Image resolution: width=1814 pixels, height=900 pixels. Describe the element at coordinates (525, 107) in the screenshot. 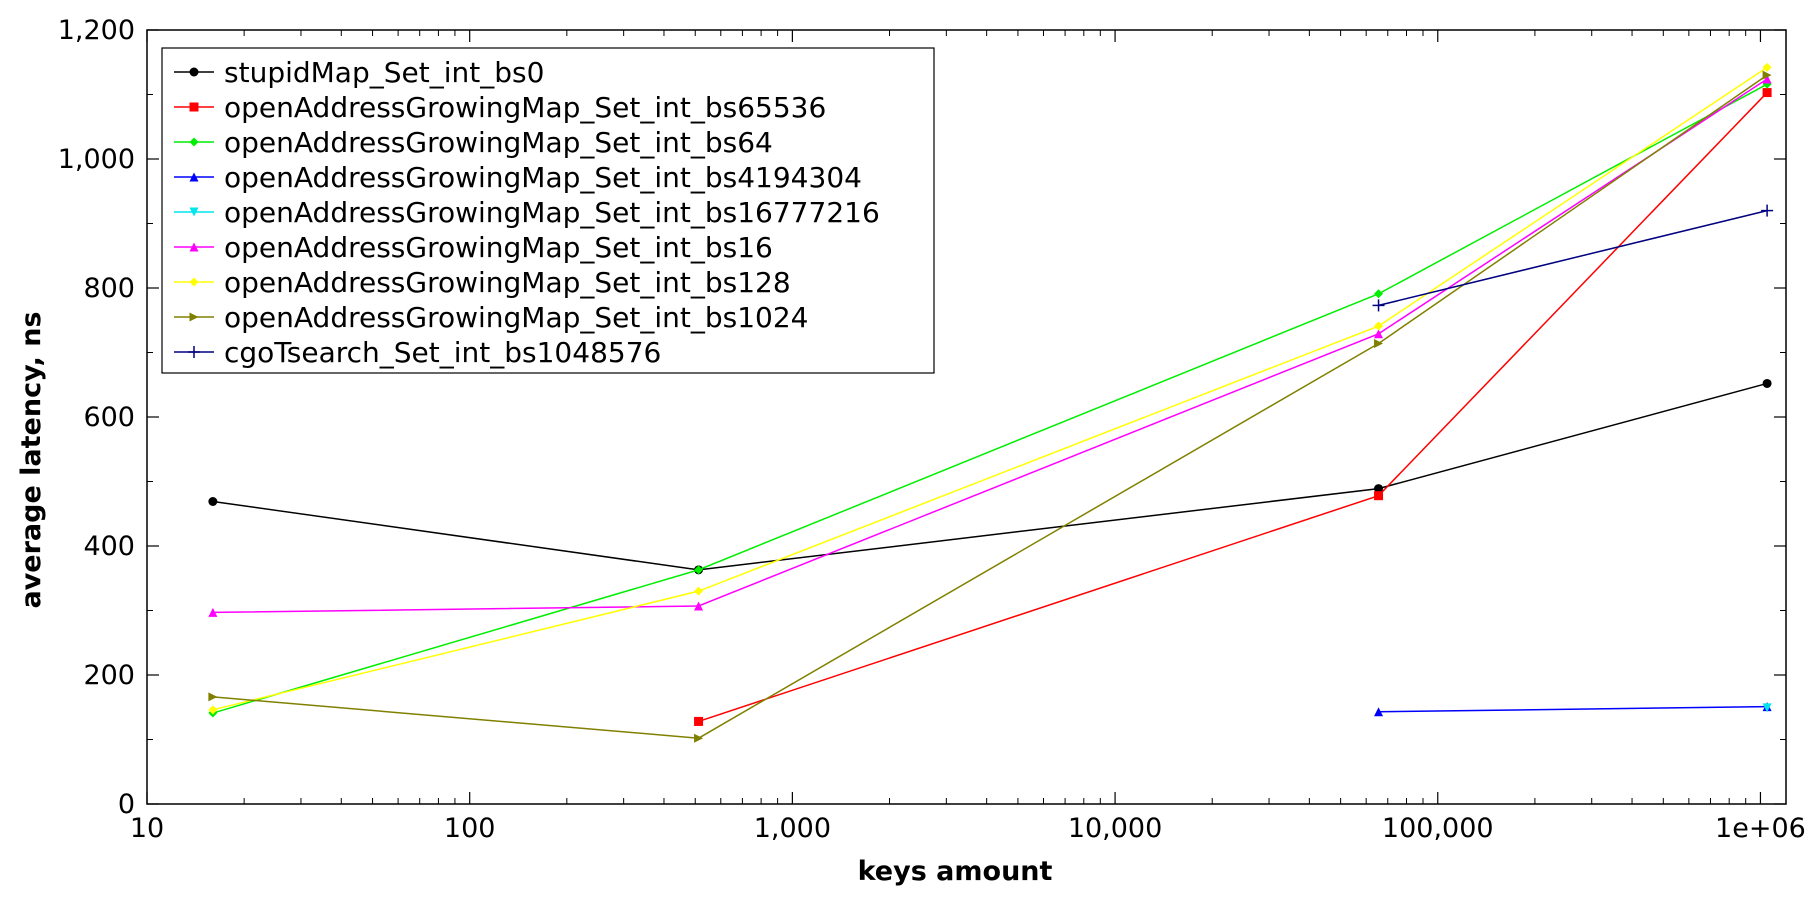

I see `legend-label: openAddressGrowingMap_Set_int_bs65536` at that location.